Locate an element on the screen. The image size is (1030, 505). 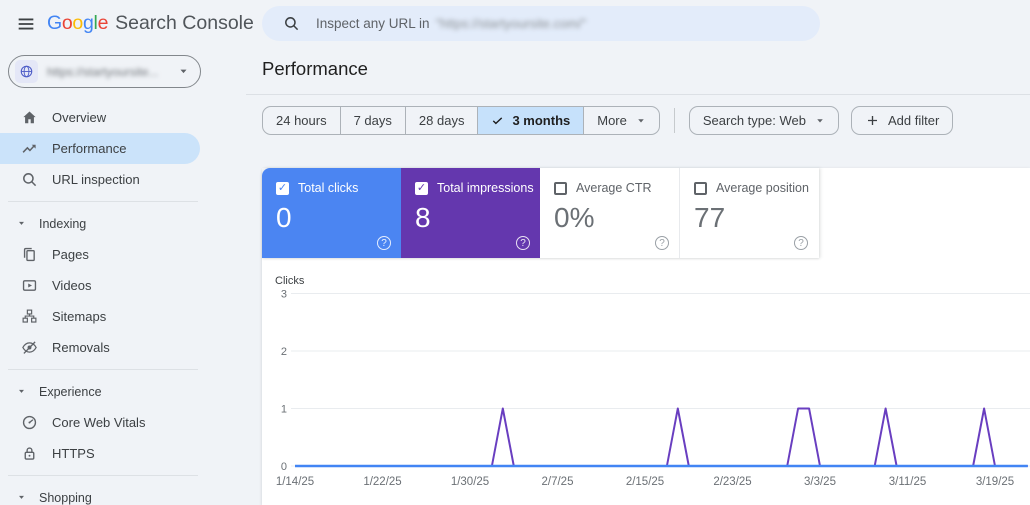
sidebar-item-overview: Overview is located at coordinates (100, 117).